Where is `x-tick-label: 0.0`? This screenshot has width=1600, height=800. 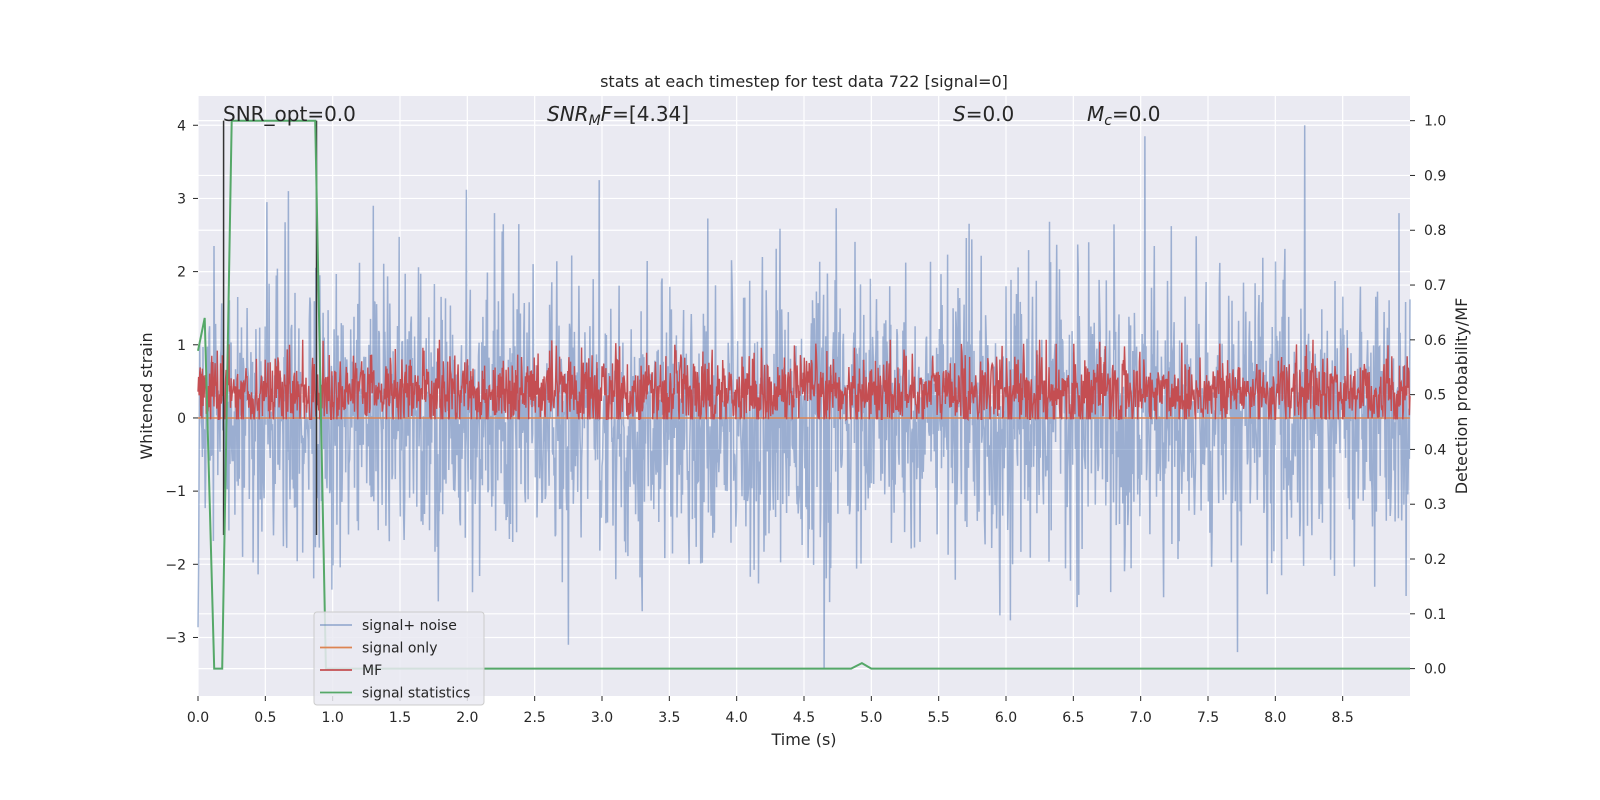 x-tick-label: 0.0 is located at coordinates (198, 718).